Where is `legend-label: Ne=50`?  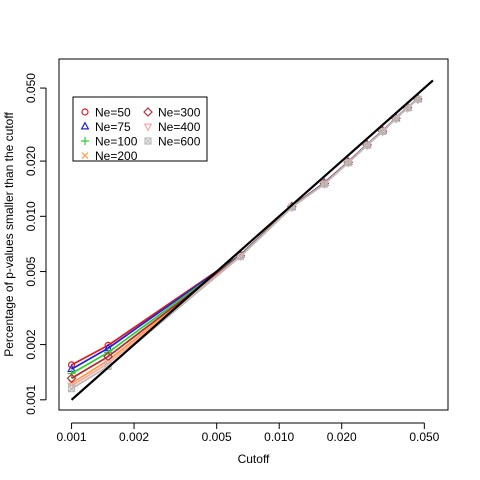 legend-label: Ne=50 is located at coordinates (113, 112).